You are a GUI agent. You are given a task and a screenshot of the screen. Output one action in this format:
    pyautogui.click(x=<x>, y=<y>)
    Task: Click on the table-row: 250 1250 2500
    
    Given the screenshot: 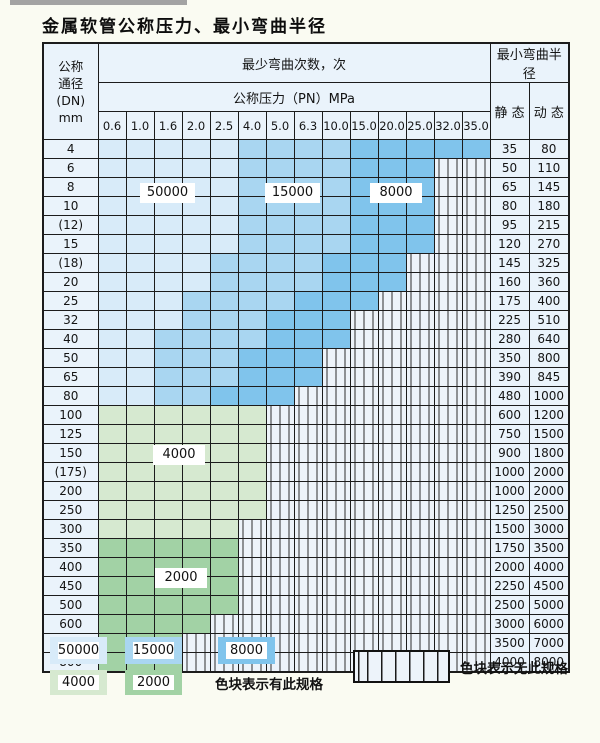 What is the action you would take?
    pyautogui.click(x=306, y=510)
    